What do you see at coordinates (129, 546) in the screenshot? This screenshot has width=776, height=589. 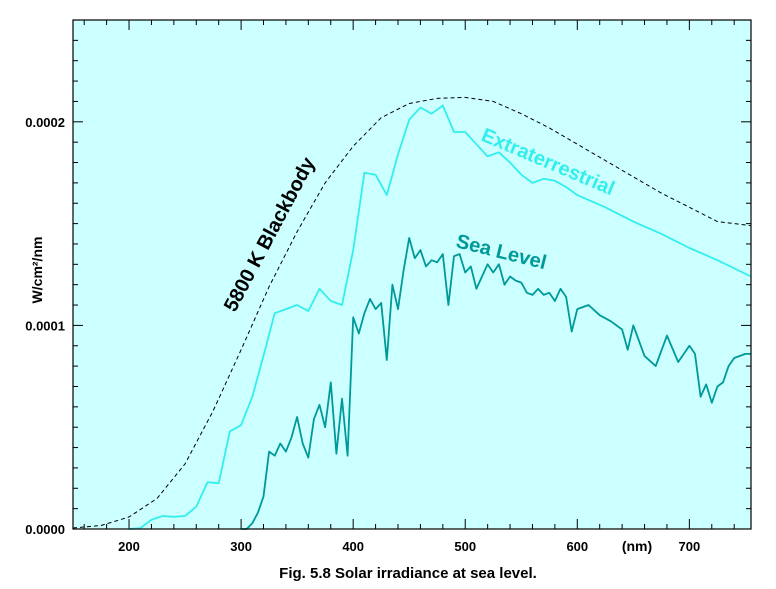 I see `x-tick-label: 200` at bounding box center [129, 546].